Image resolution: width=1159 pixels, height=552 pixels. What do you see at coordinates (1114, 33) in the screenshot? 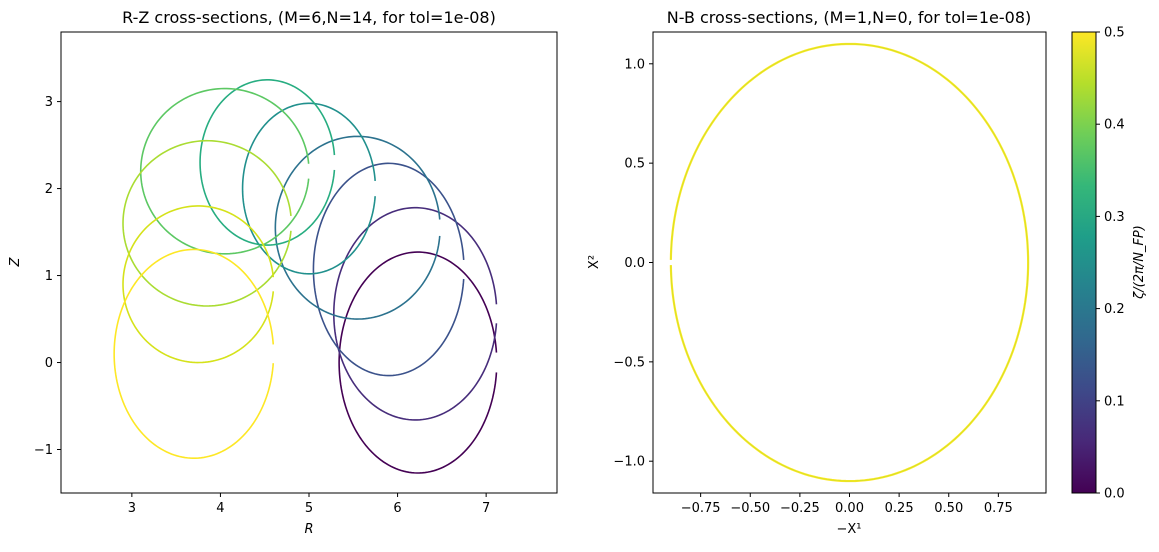
I see `colorbar-tick-label: 0.5` at bounding box center [1114, 33].